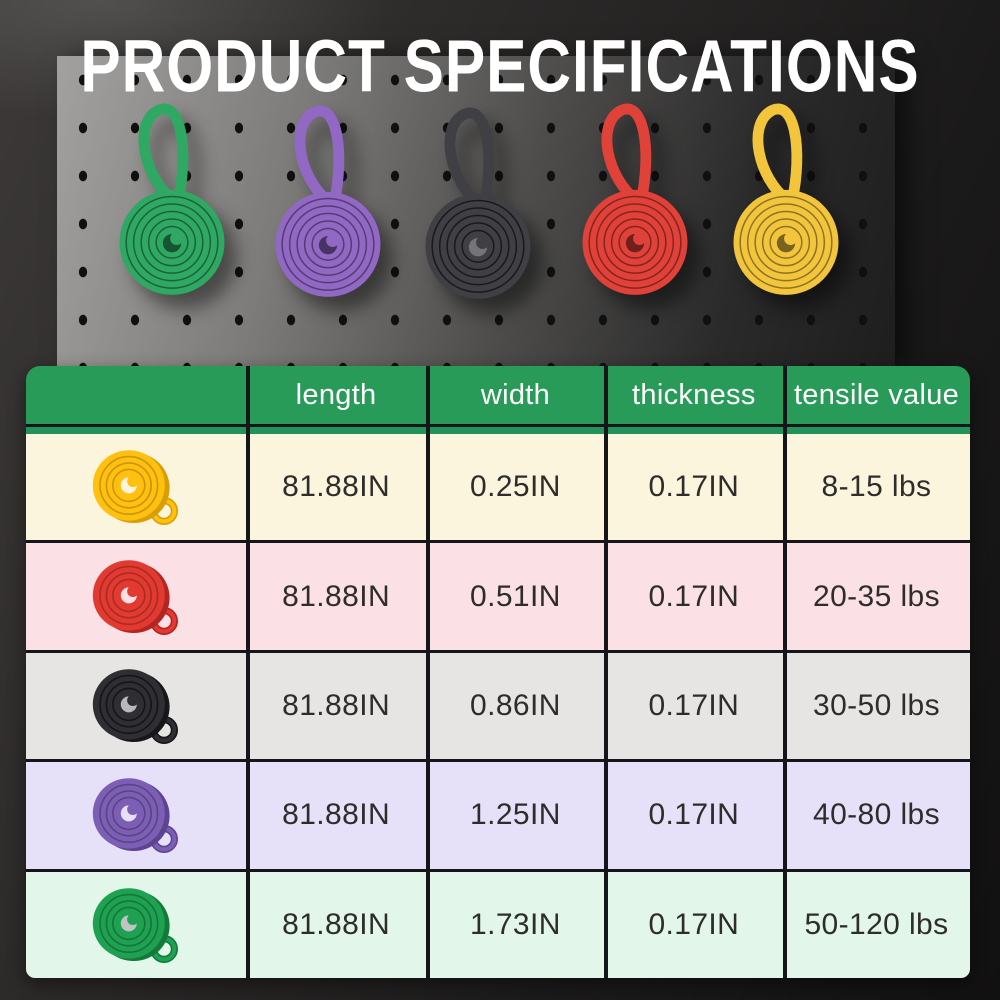 The height and width of the screenshot is (1000, 1000). I want to click on red-band-icon, so click(135, 597).